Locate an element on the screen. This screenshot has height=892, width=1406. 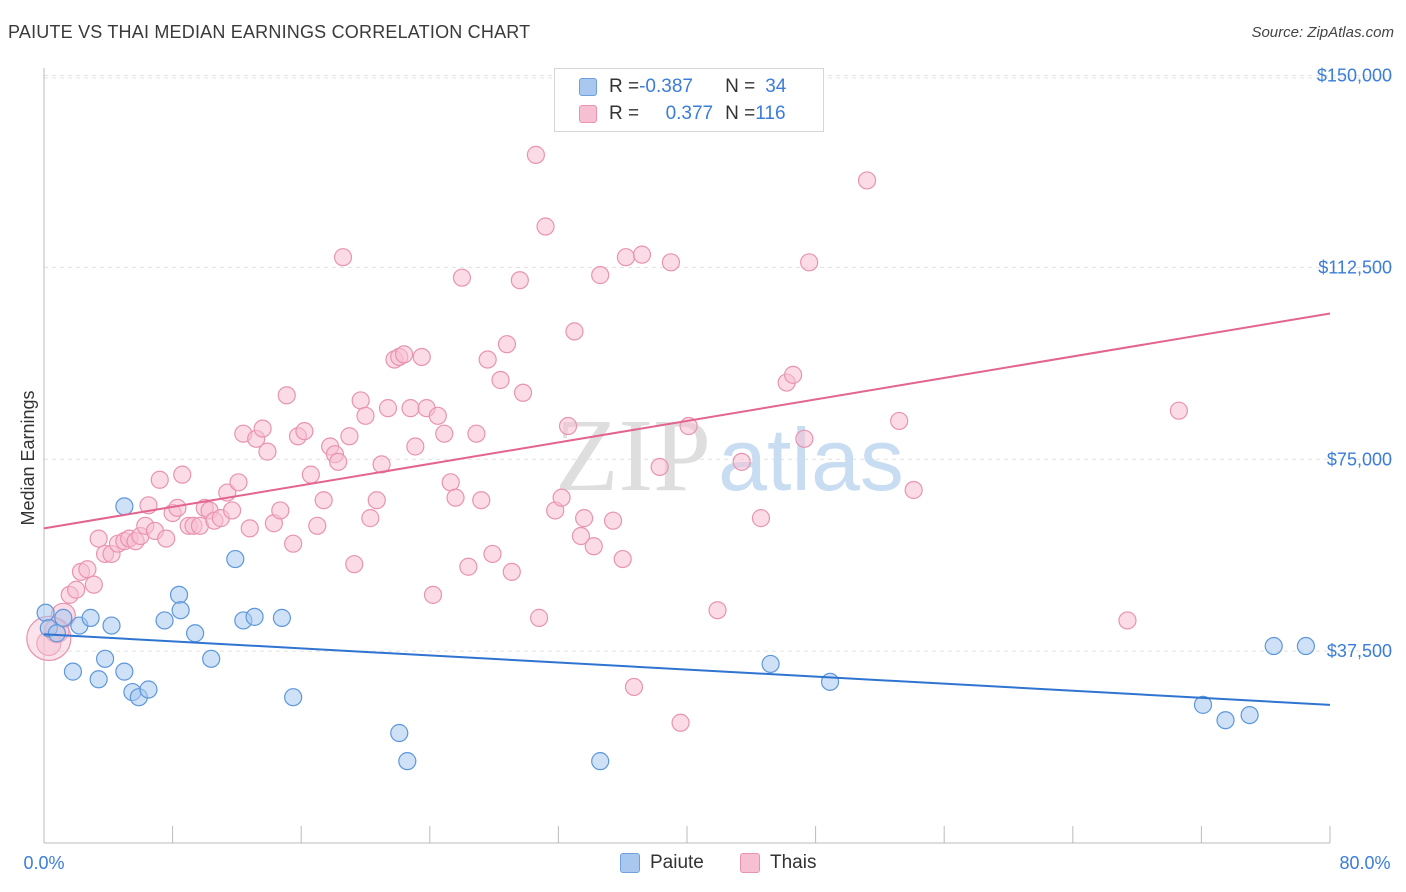
series-legend: Paiute Thais is located at coordinates (703, 865).